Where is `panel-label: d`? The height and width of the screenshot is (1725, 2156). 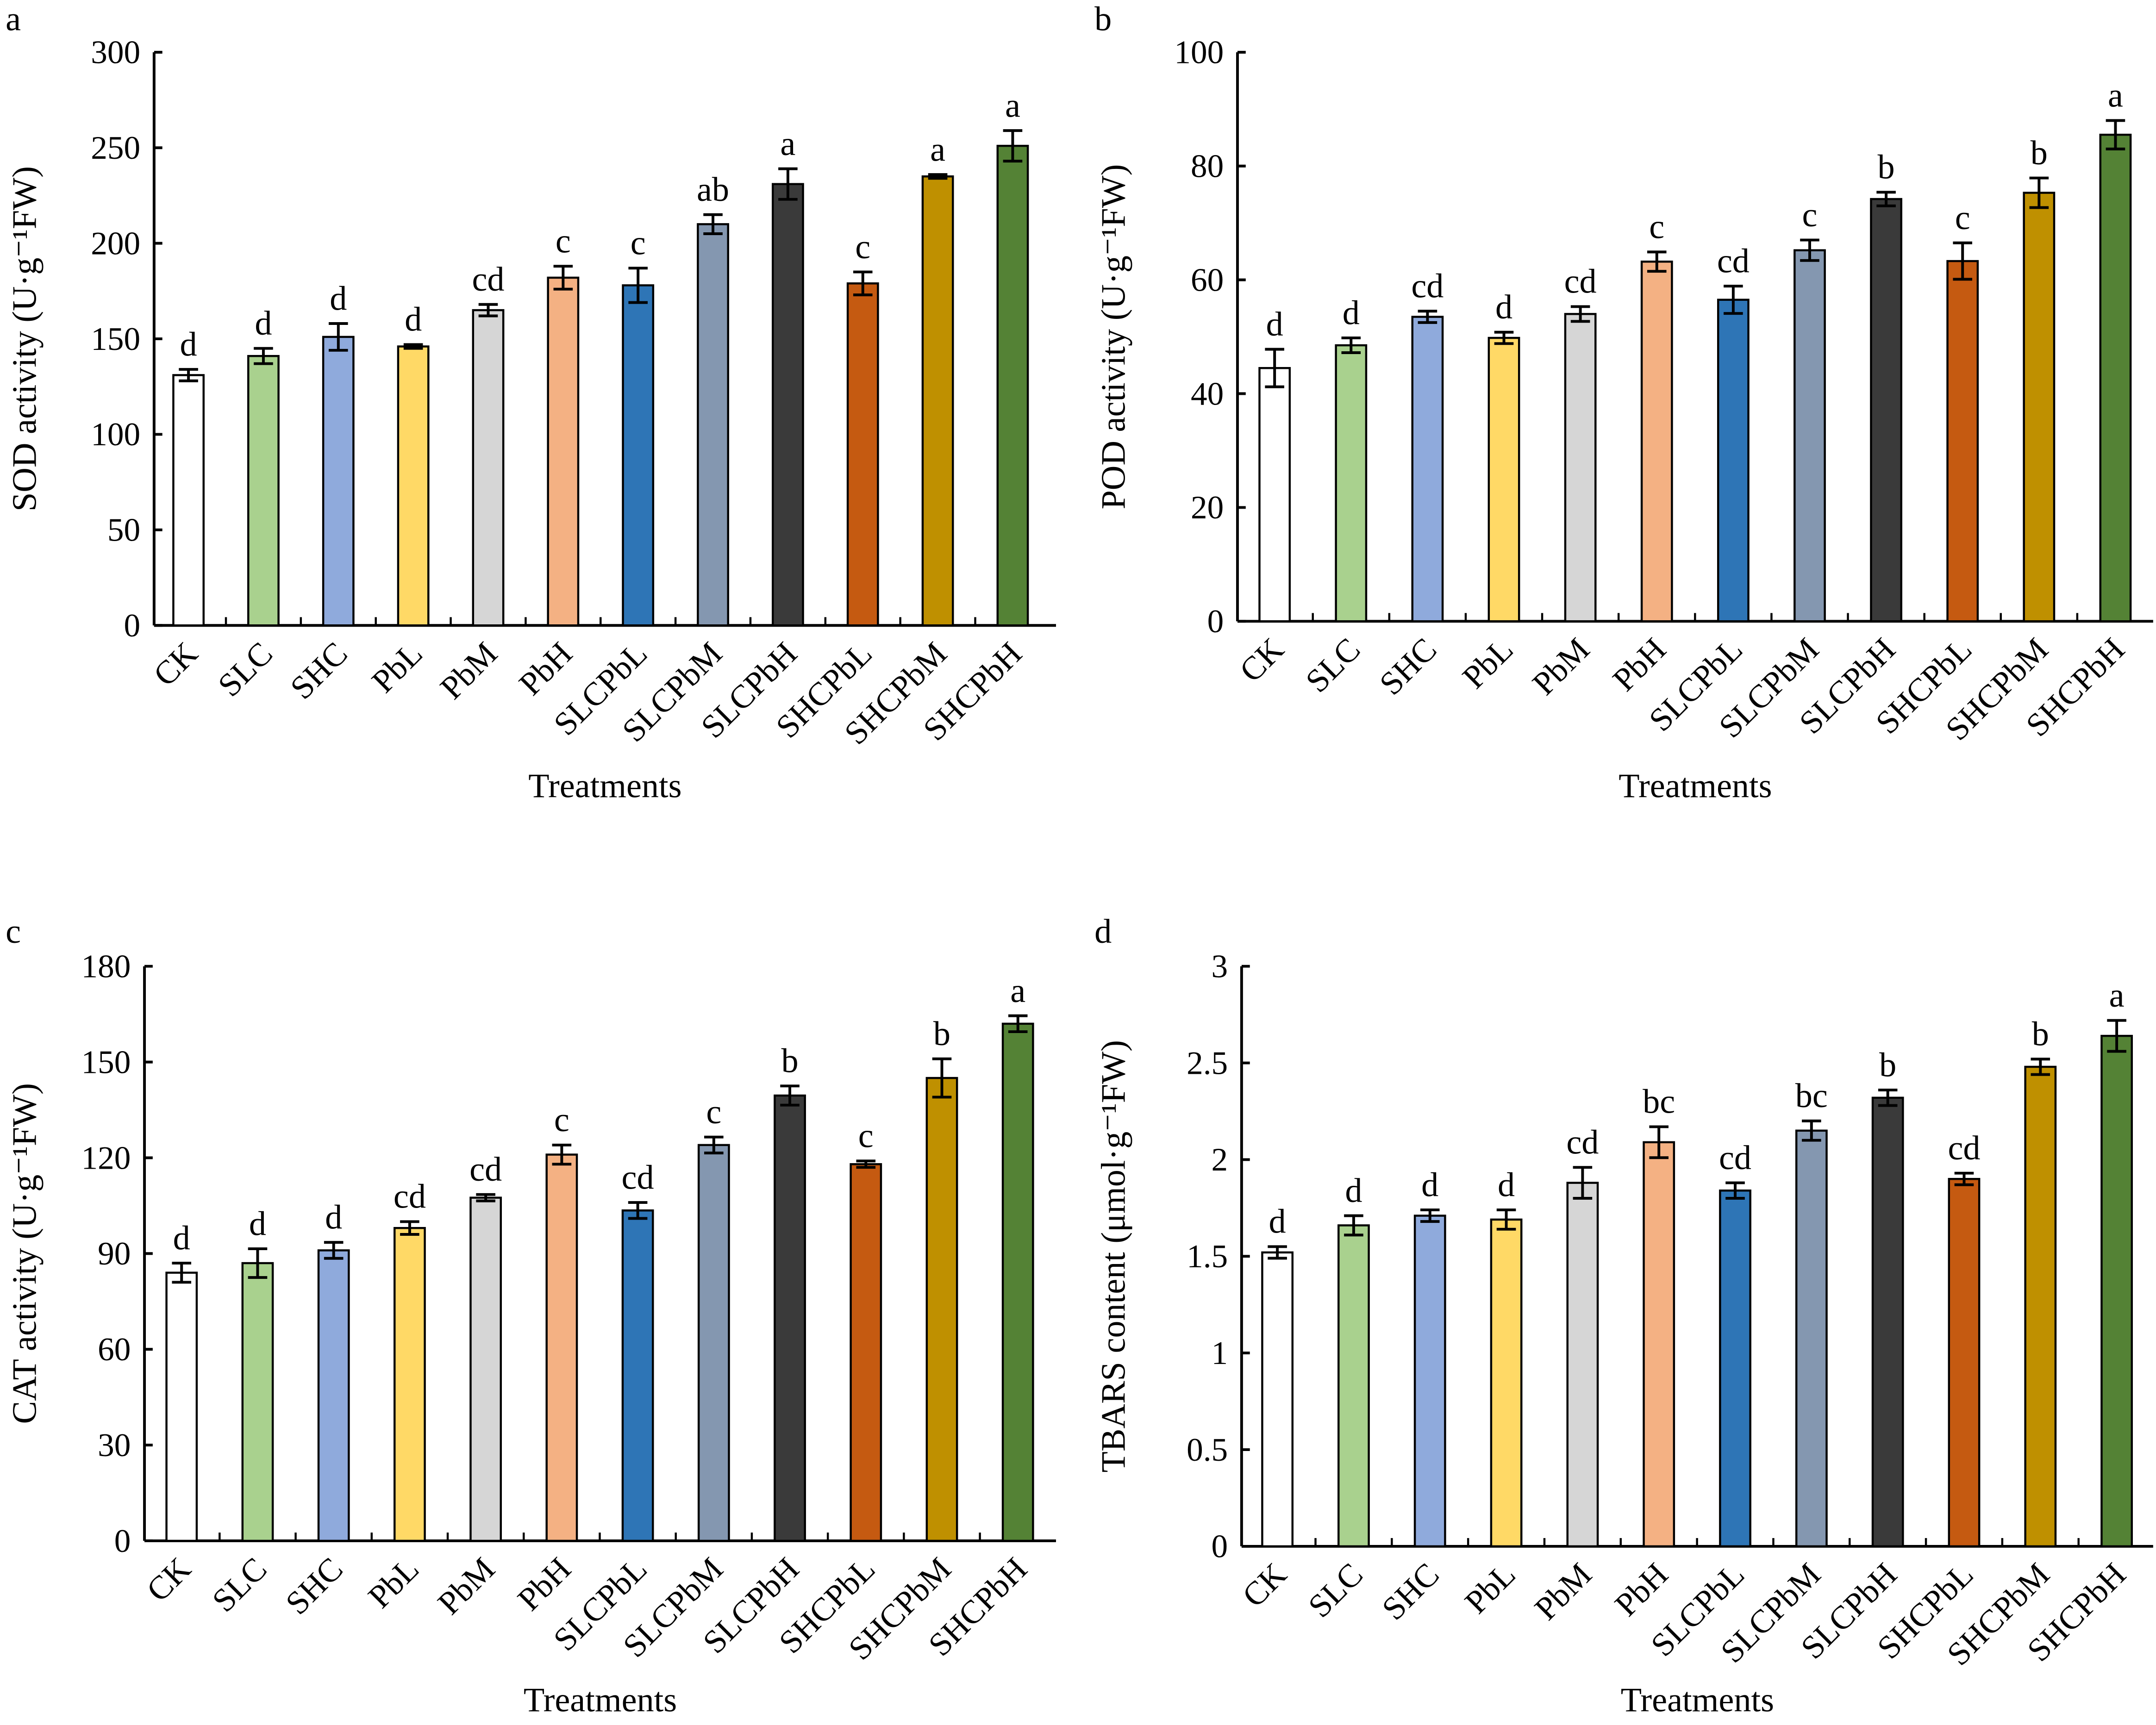
panel-label: d is located at coordinates (1103, 932).